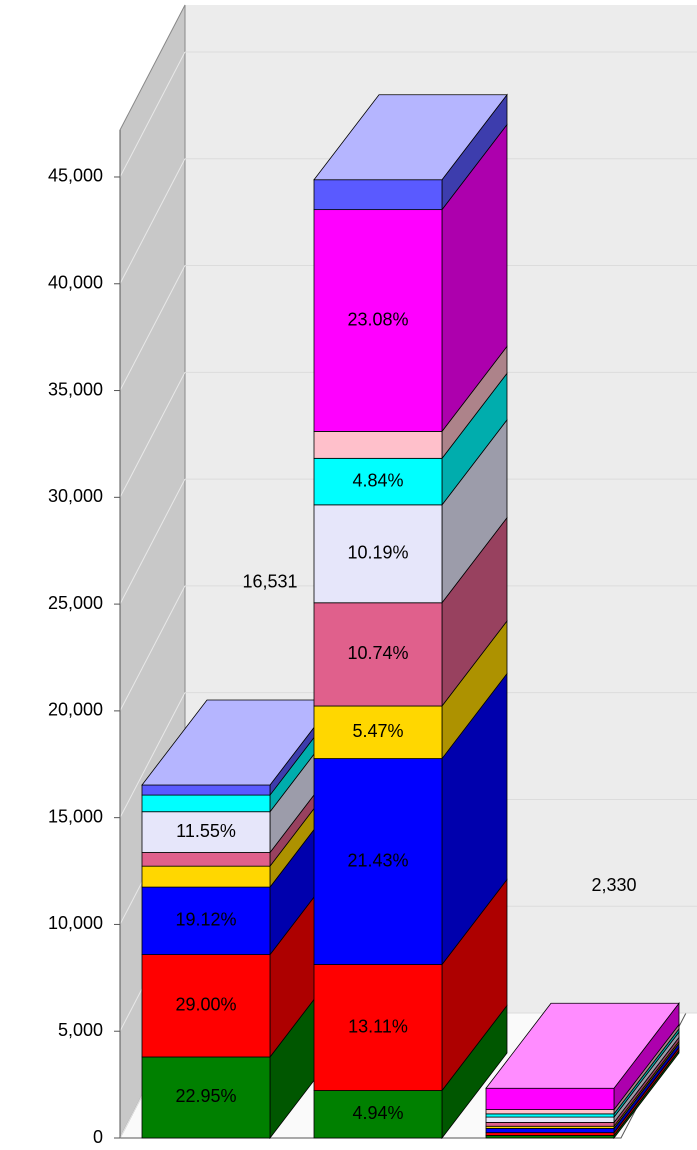  What do you see at coordinates (75, 176) in the screenshot?
I see `y-tick-label: 45,000` at bounding box center [75, 176].